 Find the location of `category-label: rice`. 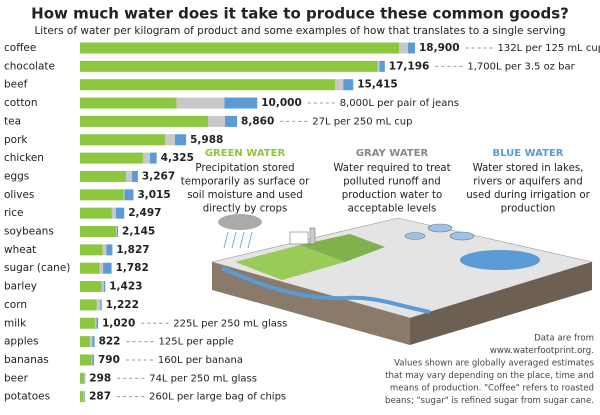

category-label: rice is located at coordinates (13, 213).